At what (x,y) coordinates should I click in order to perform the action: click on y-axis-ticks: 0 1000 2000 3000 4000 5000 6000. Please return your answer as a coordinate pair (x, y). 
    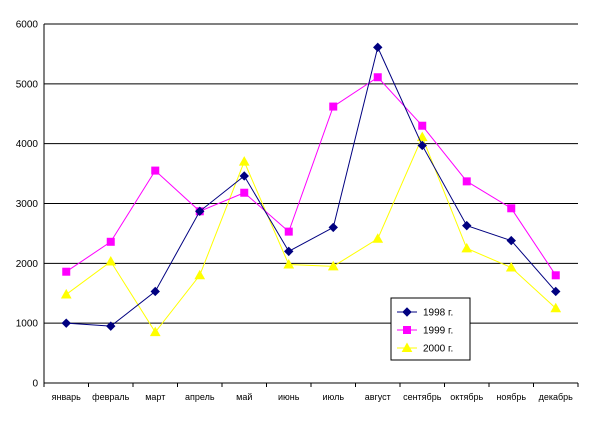
    Looking at the image, I should click on (27, 205).